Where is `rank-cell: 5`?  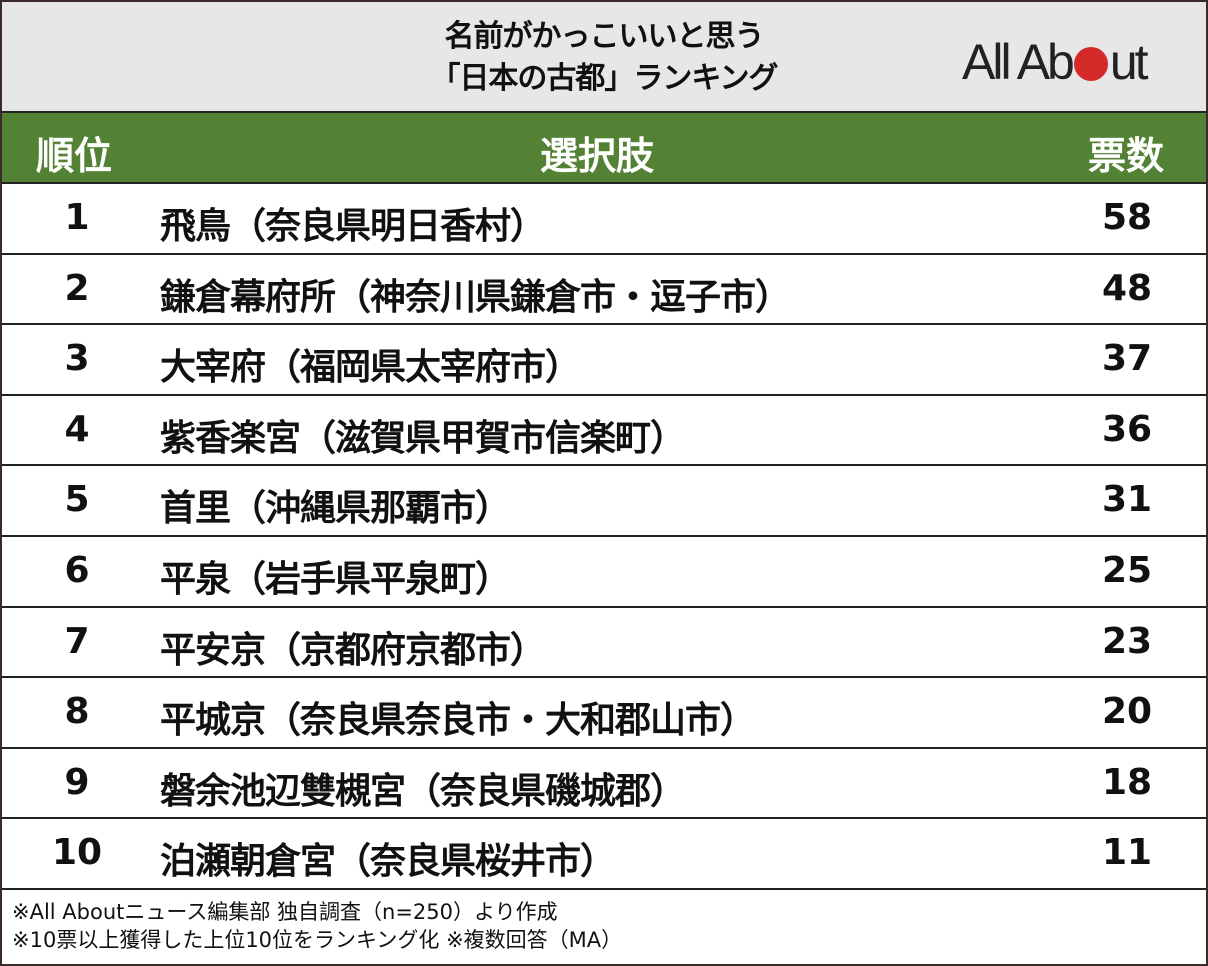 rank-cell: 5 is located at coordinates (77, 500).